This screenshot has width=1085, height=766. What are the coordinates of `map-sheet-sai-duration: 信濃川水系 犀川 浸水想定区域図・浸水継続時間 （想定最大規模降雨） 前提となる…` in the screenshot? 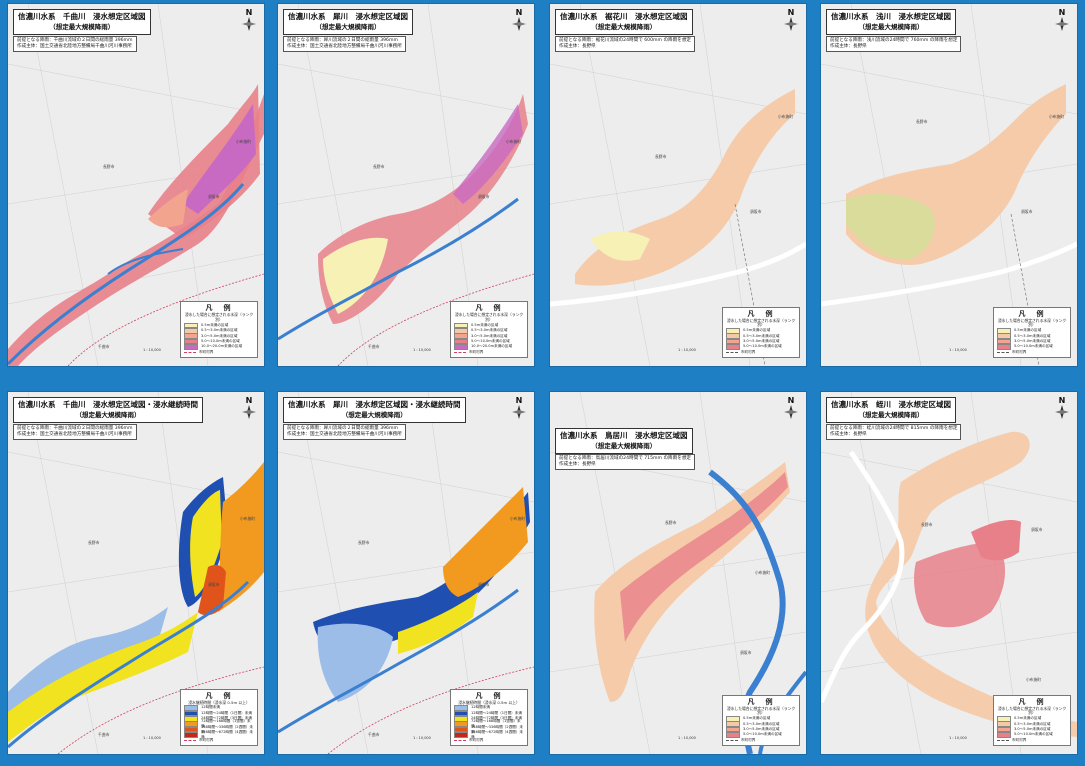 It's located at (406, 573).